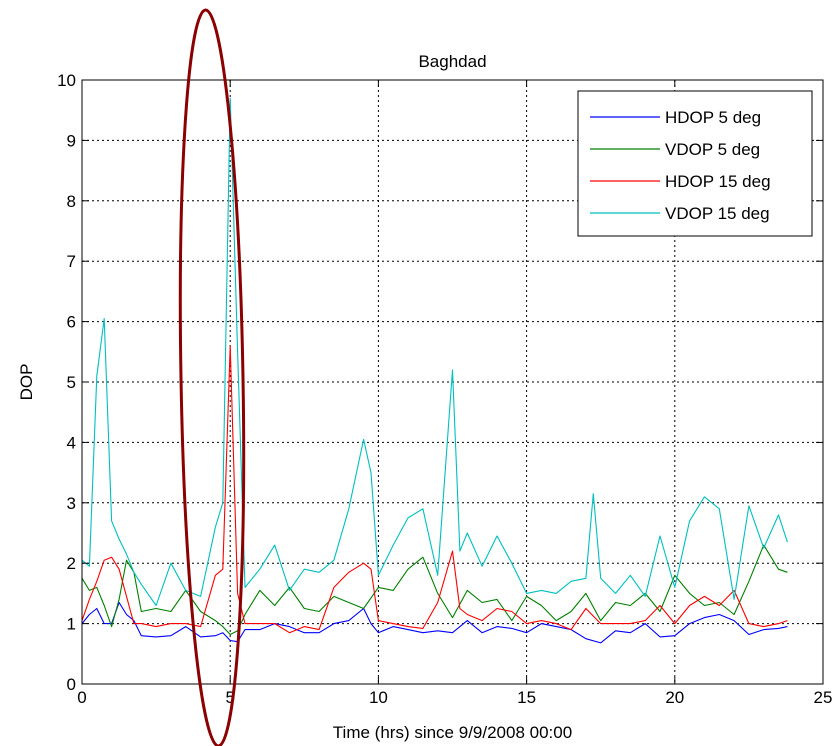  I want to click on y-tick-label: 1, so click(71, 624).